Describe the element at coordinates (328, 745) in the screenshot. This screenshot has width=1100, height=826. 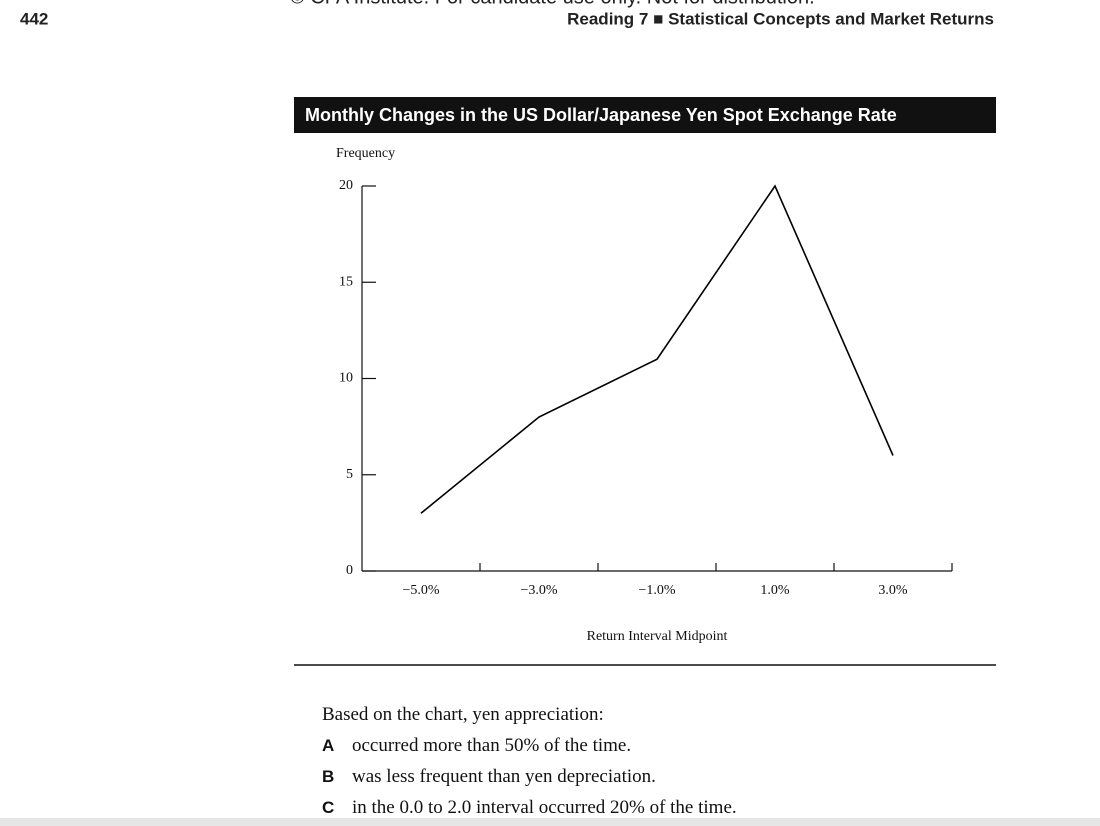
I see `option-letter: A` at that location.